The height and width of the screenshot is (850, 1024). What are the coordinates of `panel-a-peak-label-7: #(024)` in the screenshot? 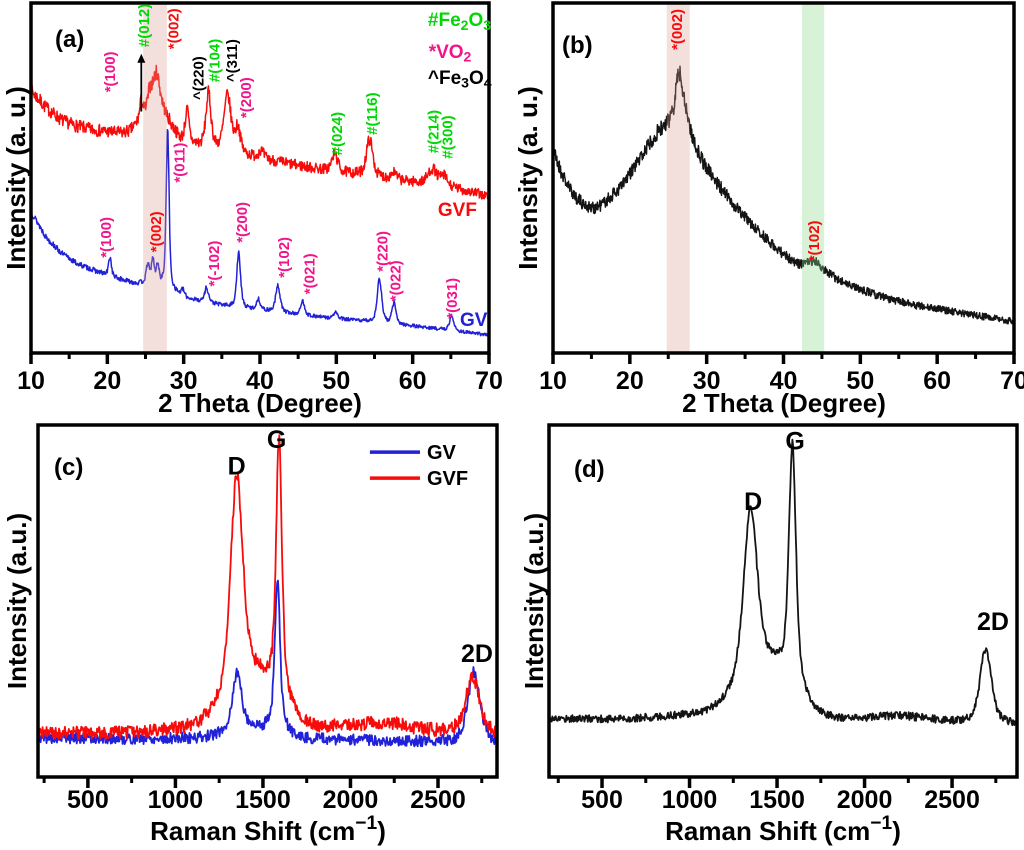 It's located at (337, 133).